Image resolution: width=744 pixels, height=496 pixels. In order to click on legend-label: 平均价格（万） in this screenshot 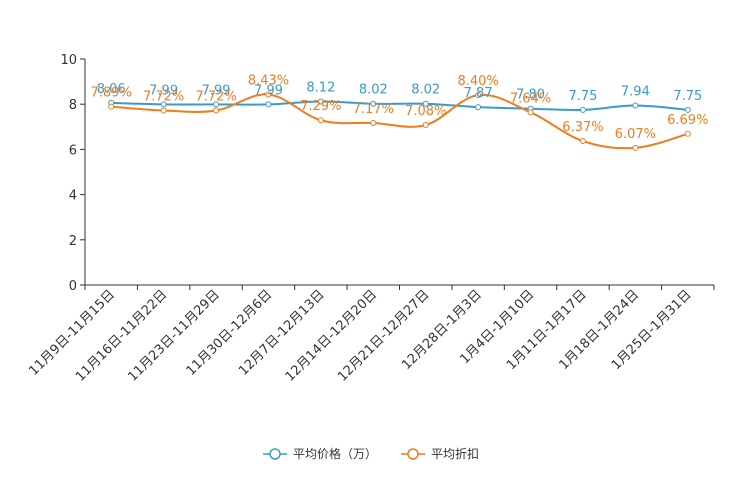, I will do `click(335, 453)`.